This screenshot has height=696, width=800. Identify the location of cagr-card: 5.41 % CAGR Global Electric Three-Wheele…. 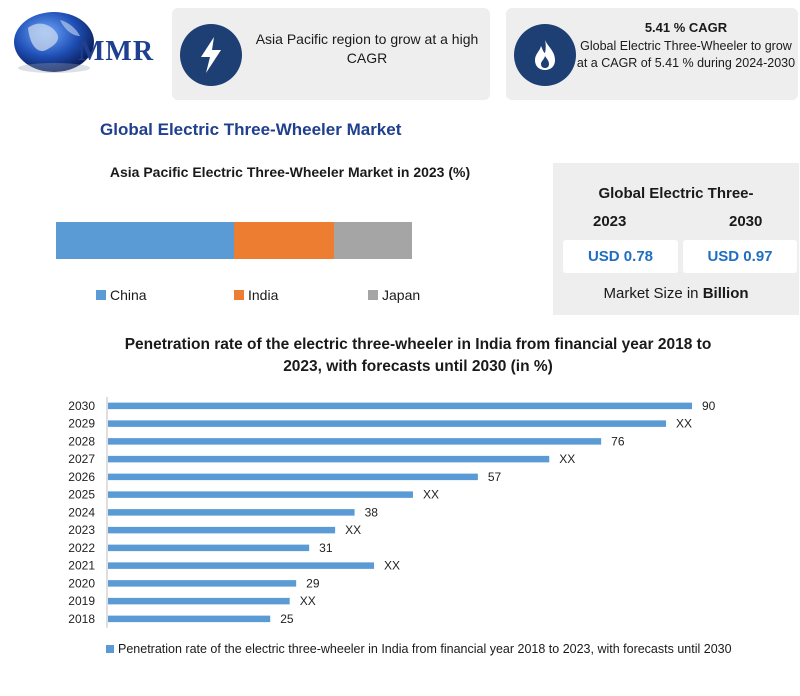
(652, 54).